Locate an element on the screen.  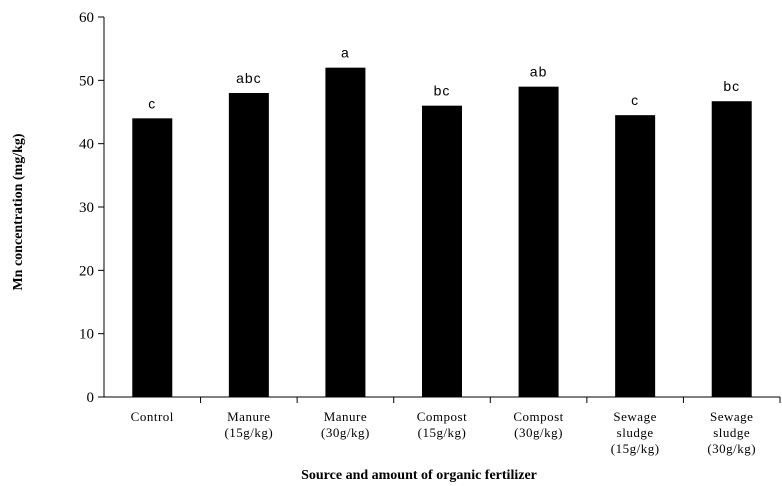
y-tick-label: 40 is located at coordinates (86, 145).